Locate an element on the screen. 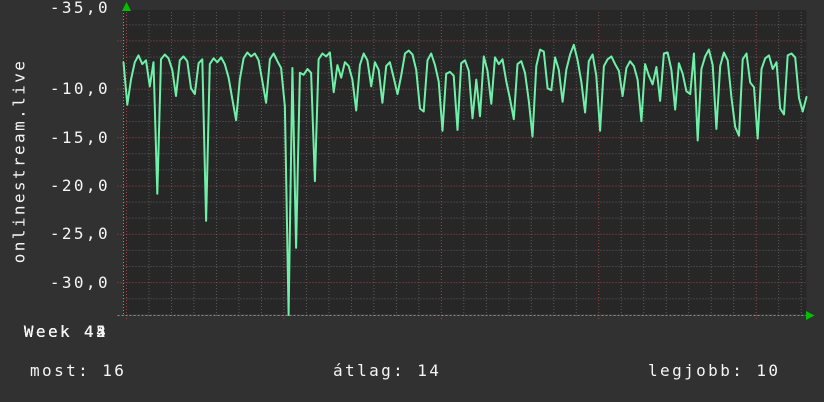 This screenshot has height=402, width=824. stat-best-label: legjobb: is located at coordinates (696, 370).